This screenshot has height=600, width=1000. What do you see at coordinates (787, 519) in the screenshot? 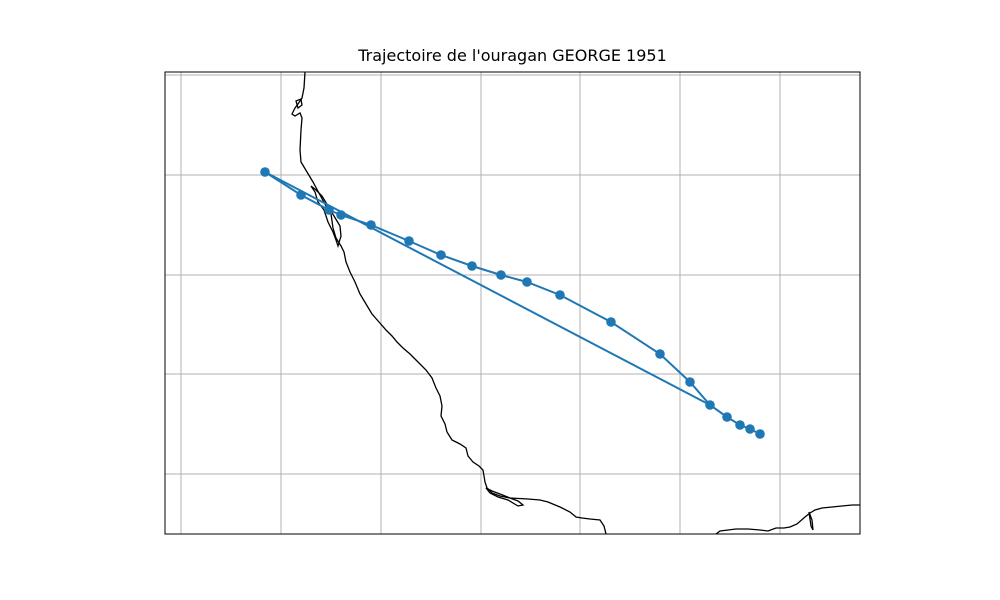
I see `coastline-southern` at bounding box center [787, 519].